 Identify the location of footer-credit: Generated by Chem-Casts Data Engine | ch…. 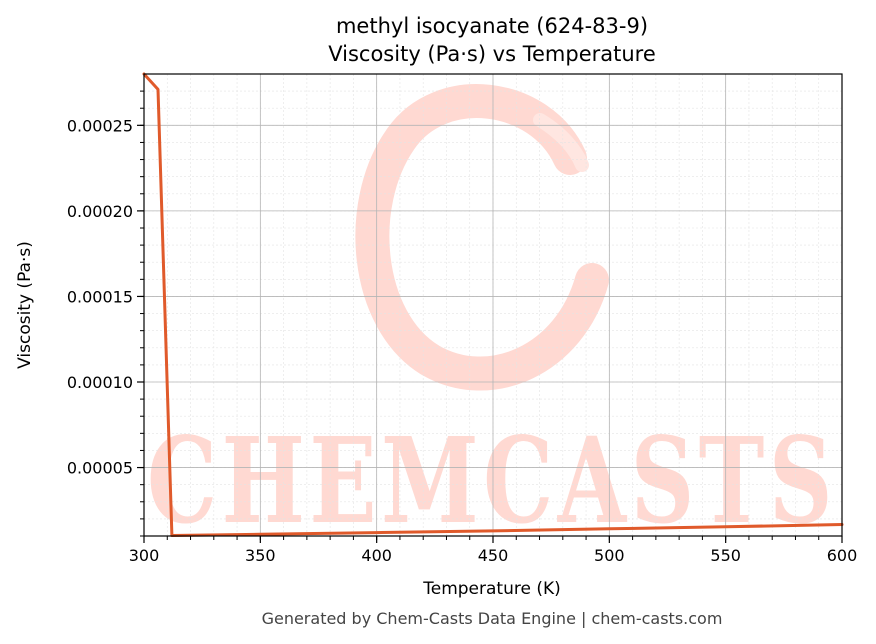
(492, 618).